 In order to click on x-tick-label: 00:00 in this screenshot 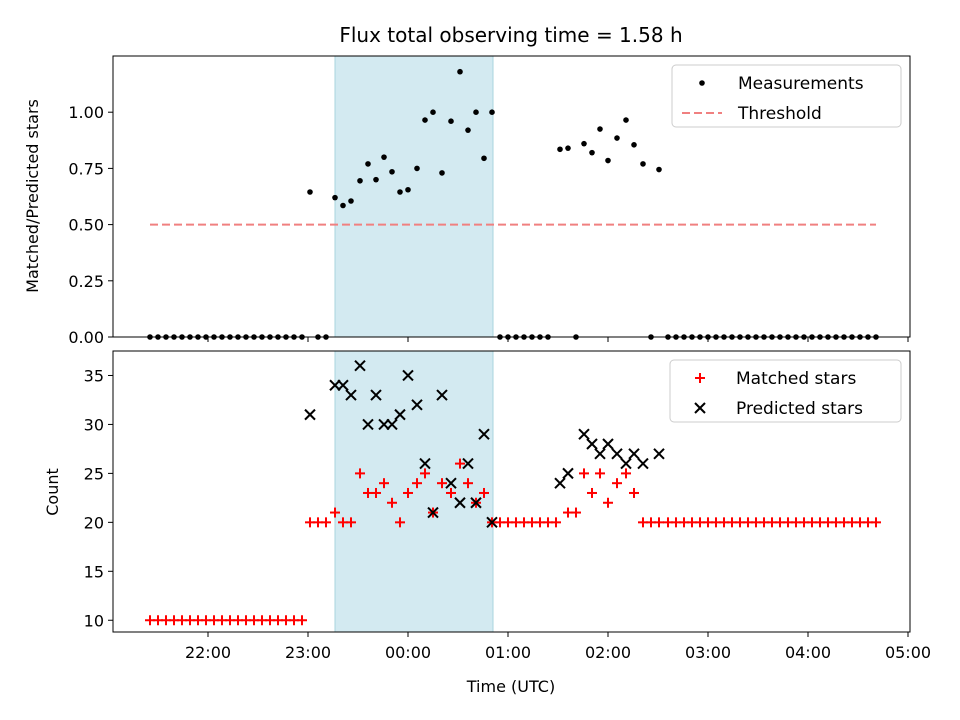, I will do `click(408, 652)`.